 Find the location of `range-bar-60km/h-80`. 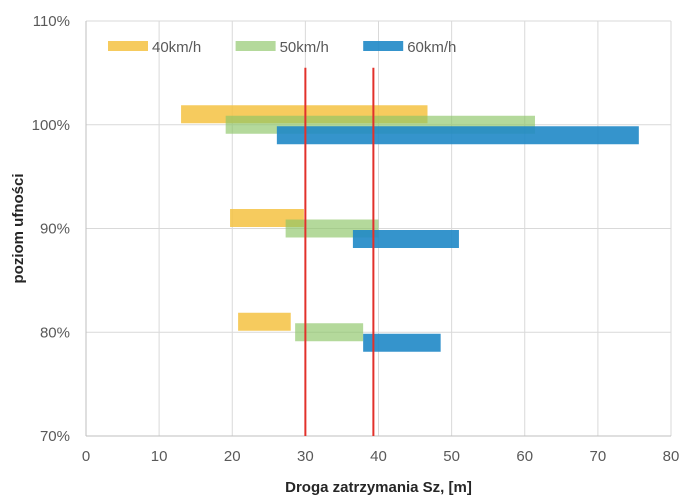

range-bar-60km/h-80 is located at coordinates (402, 342).